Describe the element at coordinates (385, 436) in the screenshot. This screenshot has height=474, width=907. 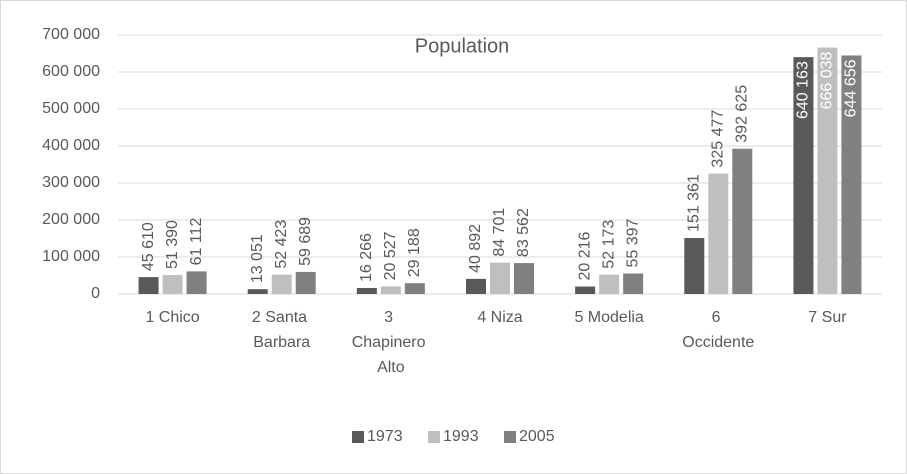
I see `legend-label: 1973` at that location.